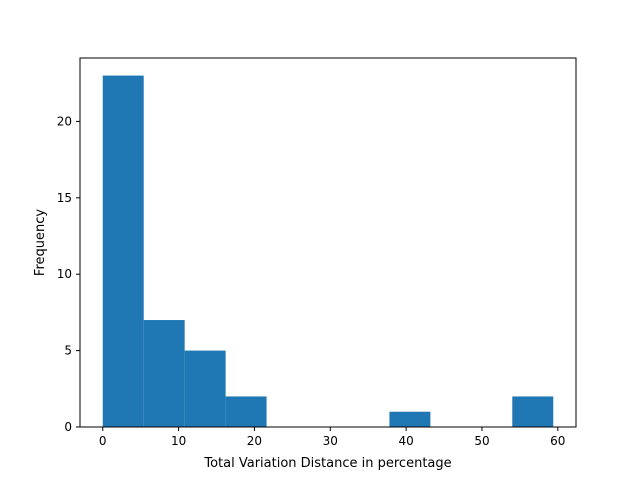 The width and height of the screenshot is (640, 484). Describe the element at coordinates (481, 441) in the screenshot. I see `x-tick-label: 50` at that location.